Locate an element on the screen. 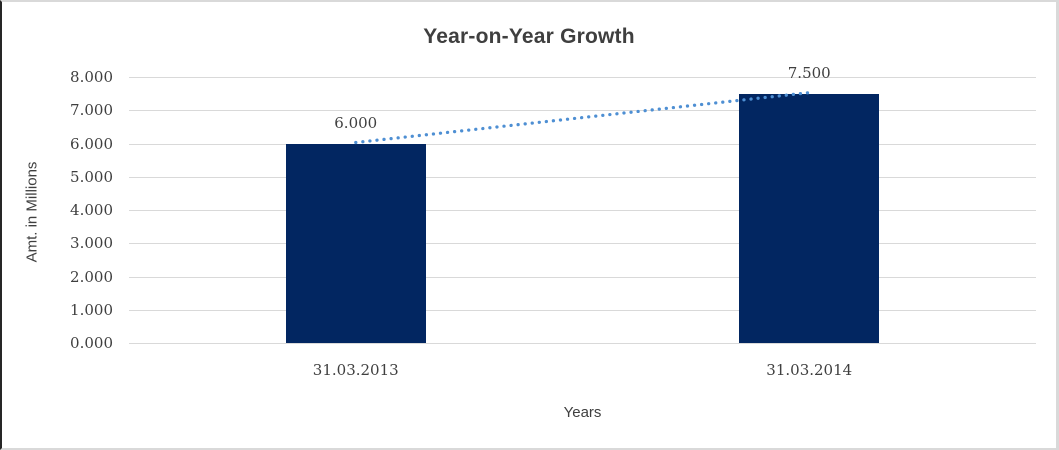  y-tick-label: 1.000 is located at coordinates (91, 309).